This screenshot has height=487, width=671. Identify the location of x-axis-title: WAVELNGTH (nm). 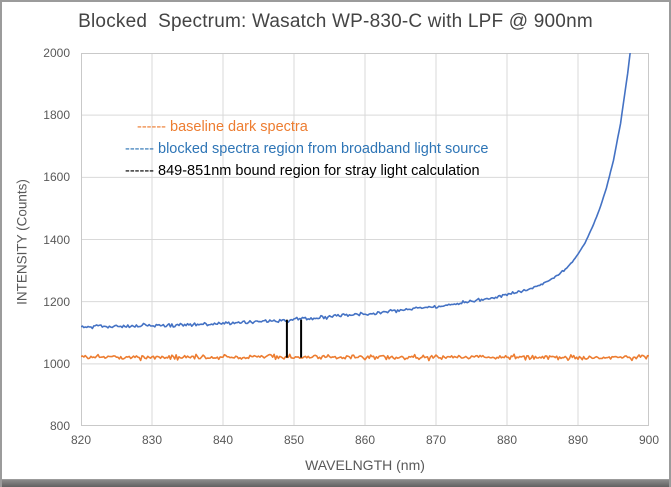
(365, 465).